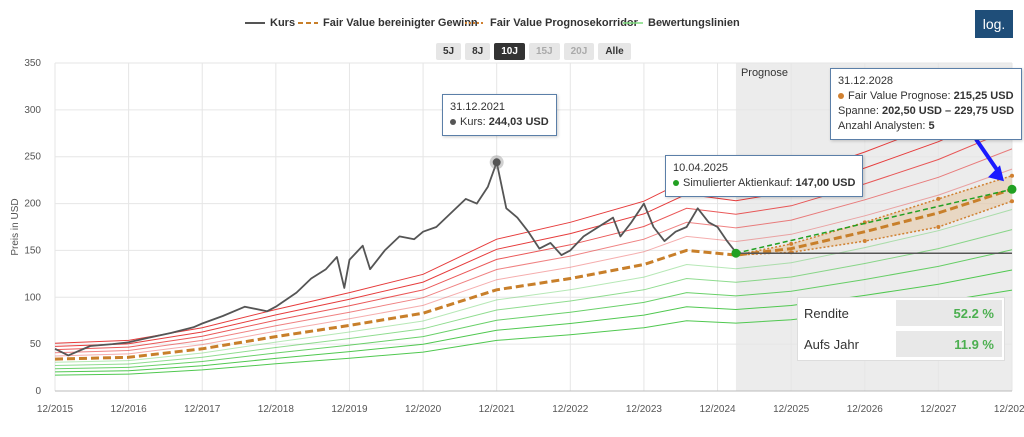  Describe the element at coordinates (938, 409) in the screenshot. I see `x-tick-label: 12/2027` at that location.